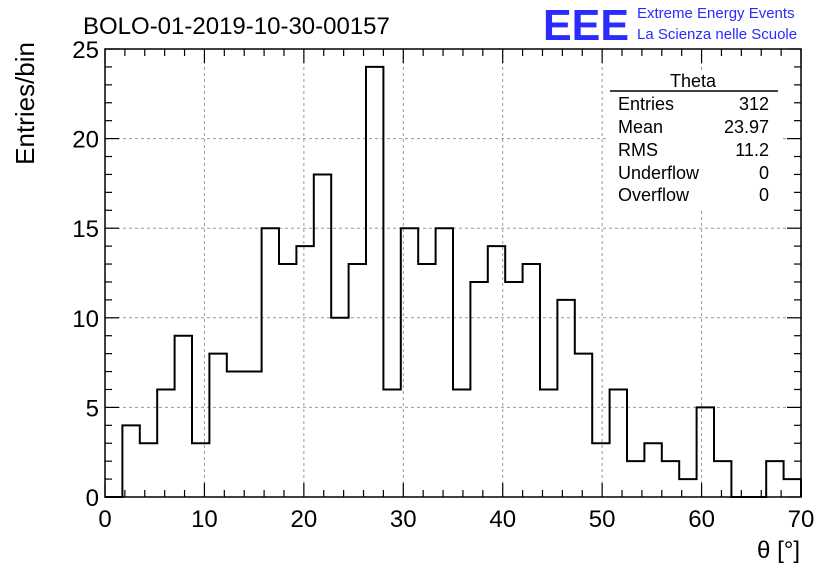 This screenshot has width=836, height=572. I want to click on x-tick-label: 10, so click(204, 519).